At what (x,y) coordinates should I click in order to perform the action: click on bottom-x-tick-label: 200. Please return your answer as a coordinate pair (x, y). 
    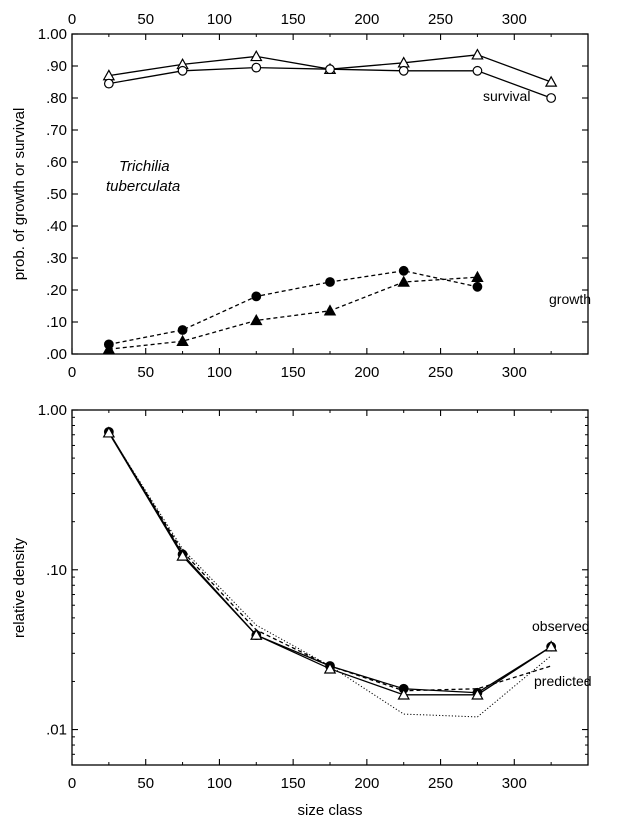
    Looking at the image, I should click on (366, 783).